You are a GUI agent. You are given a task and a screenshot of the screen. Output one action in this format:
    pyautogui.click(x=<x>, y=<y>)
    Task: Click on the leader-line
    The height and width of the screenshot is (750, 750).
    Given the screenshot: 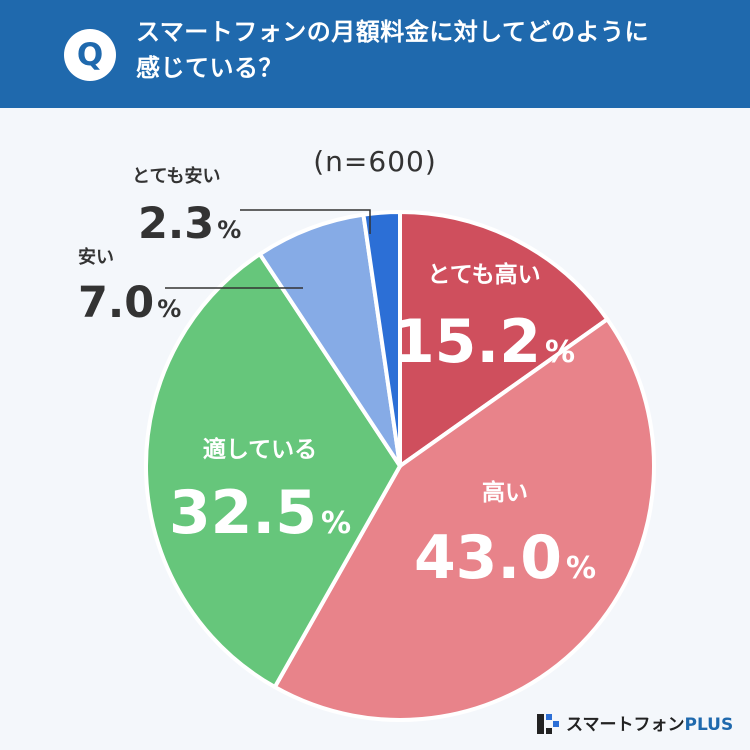 What is the action you would take?
    pyautogui.click(x=305, y=221)
    